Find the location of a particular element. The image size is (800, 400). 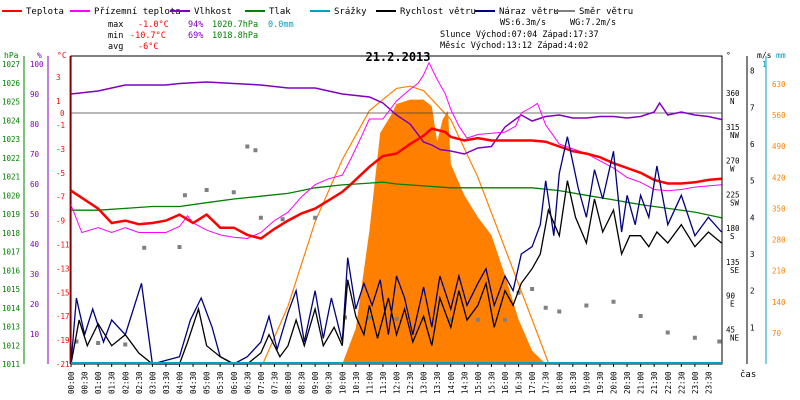

degc-tick-4: -5 is located at coordinates (60, 173).